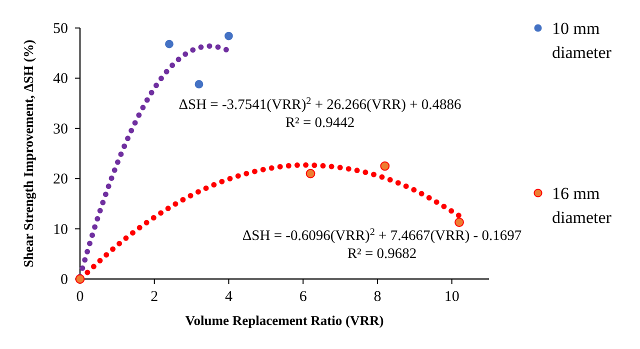 This screenshot has width=640, height=349. Describe the element at coordinates (60, 29) in the screenshot. I see `y-tick-label: 50` at that location.